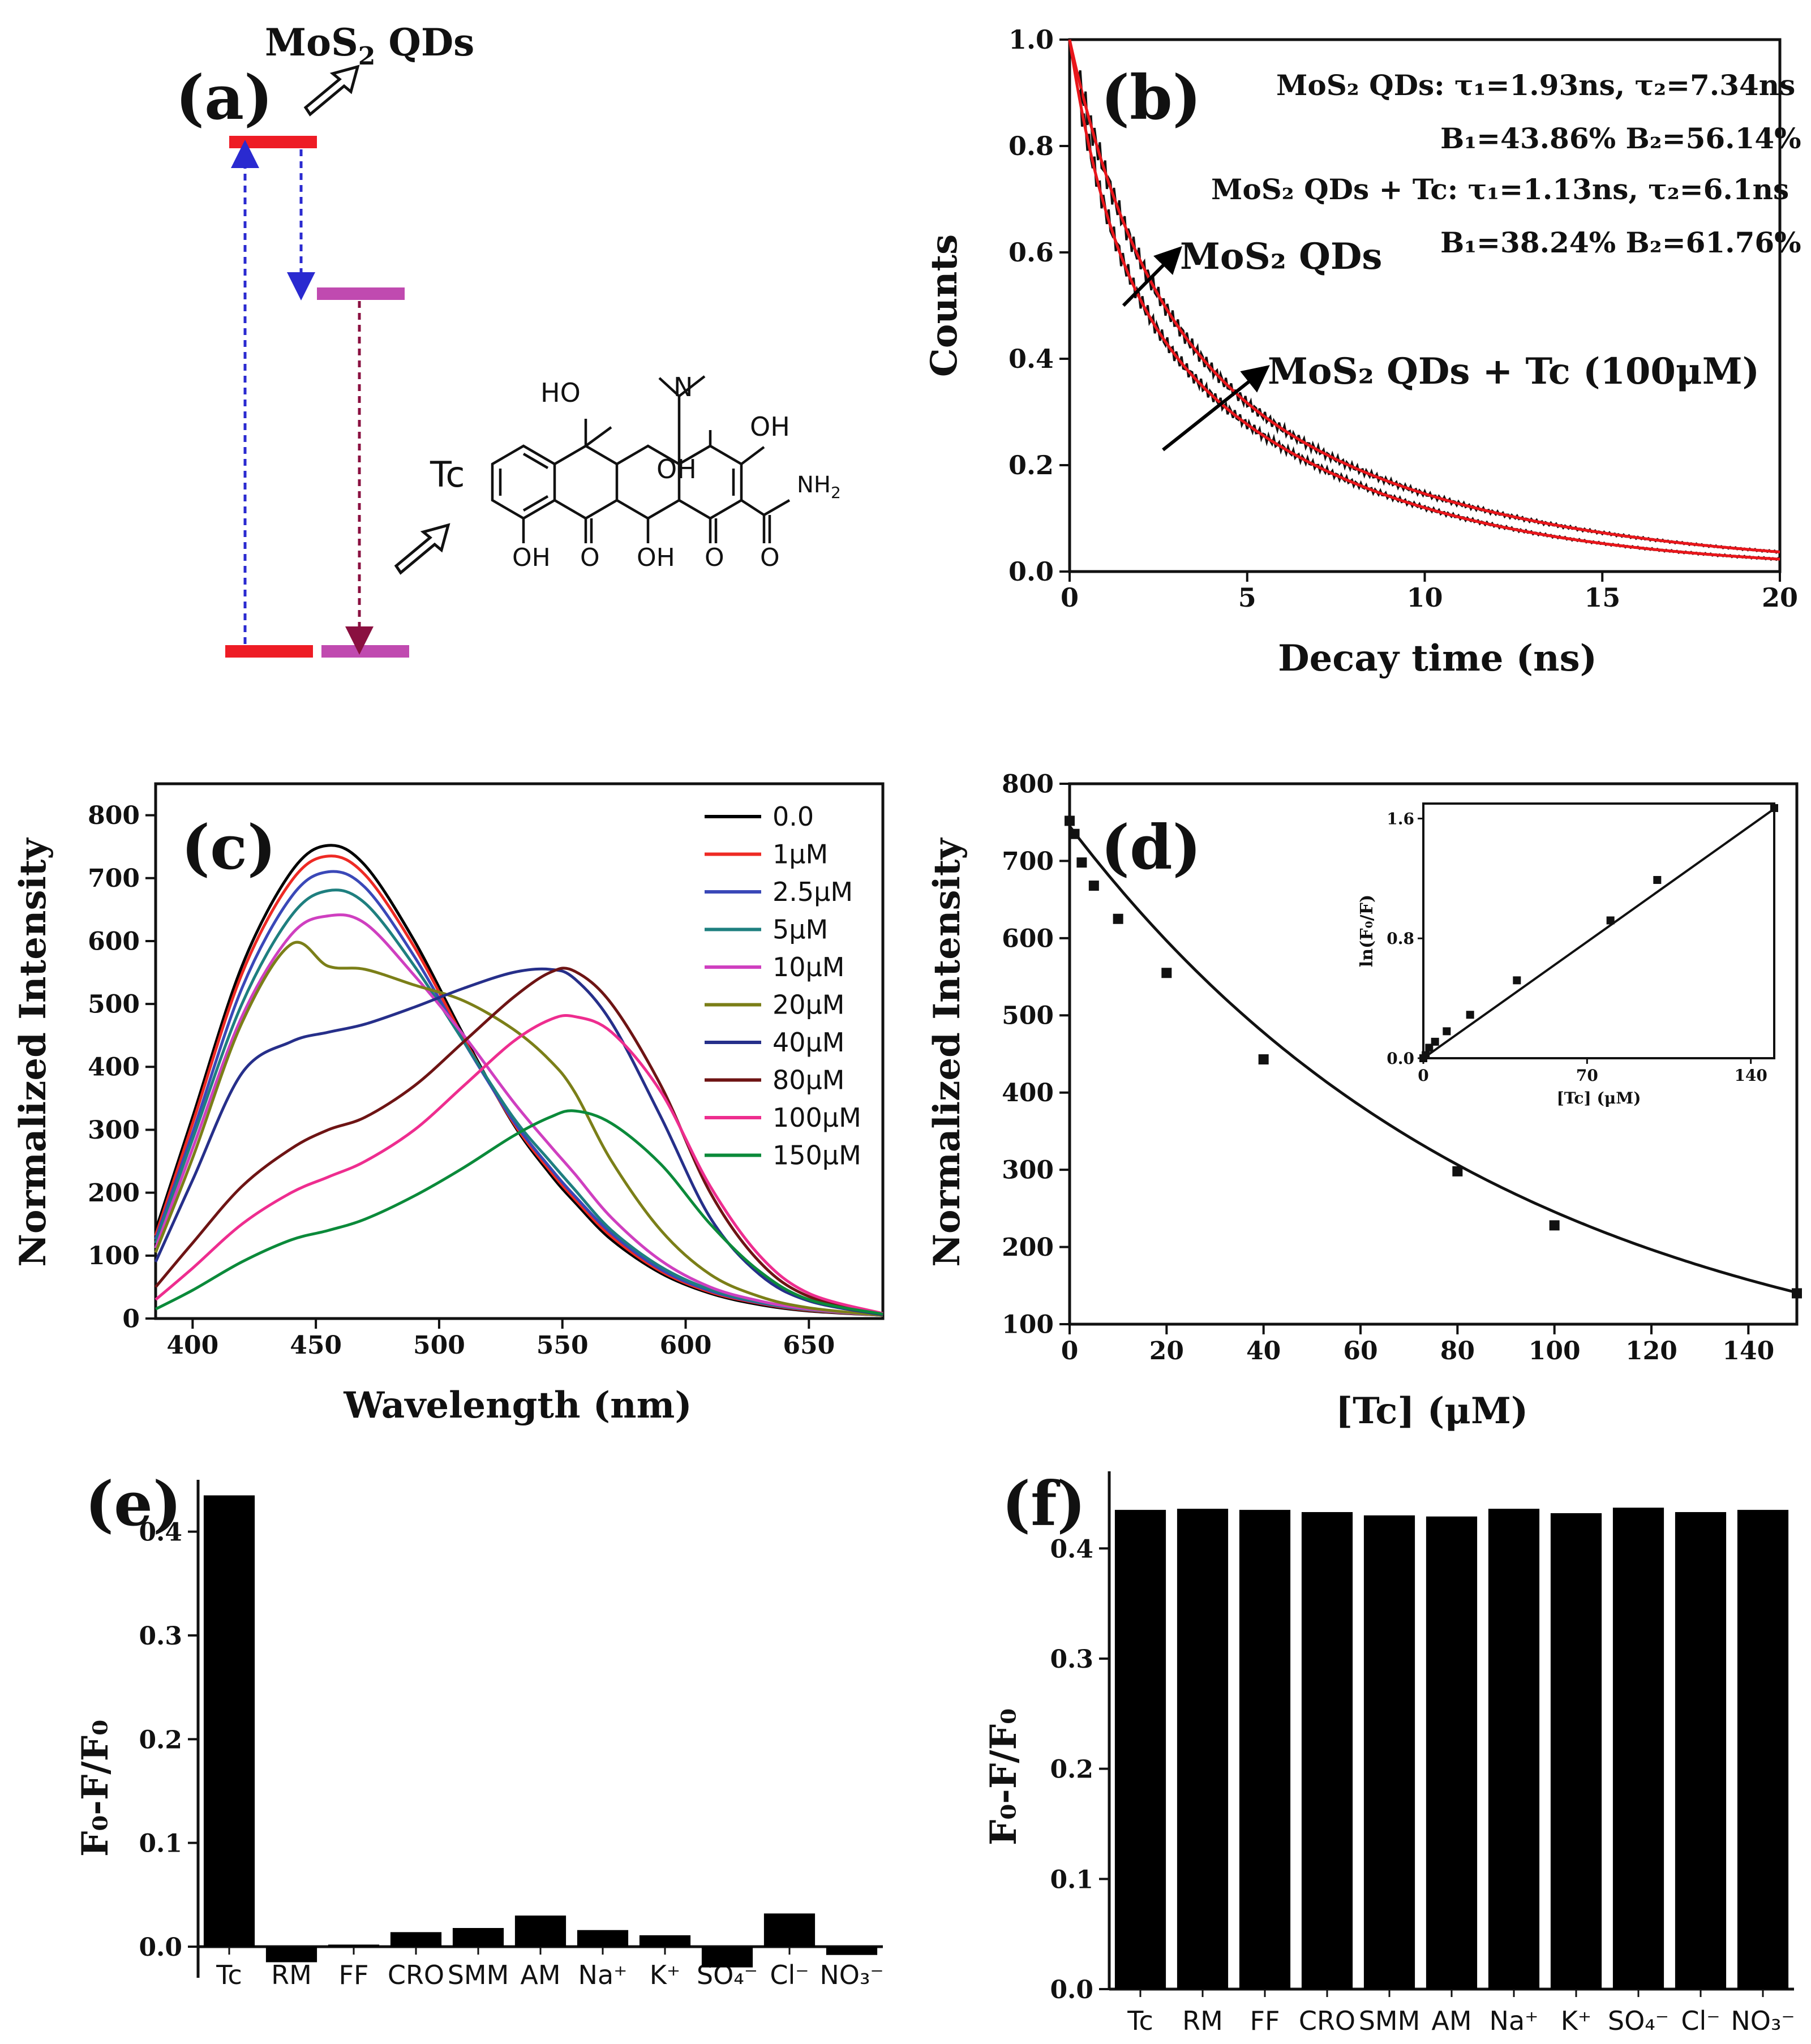 The height and width of the screenshot is (2044, 1811). What do you see at coordinates (1651, 1351) in the screenshot?
I see `x-tick-label: 120` at bounding box center [1651, 1351].